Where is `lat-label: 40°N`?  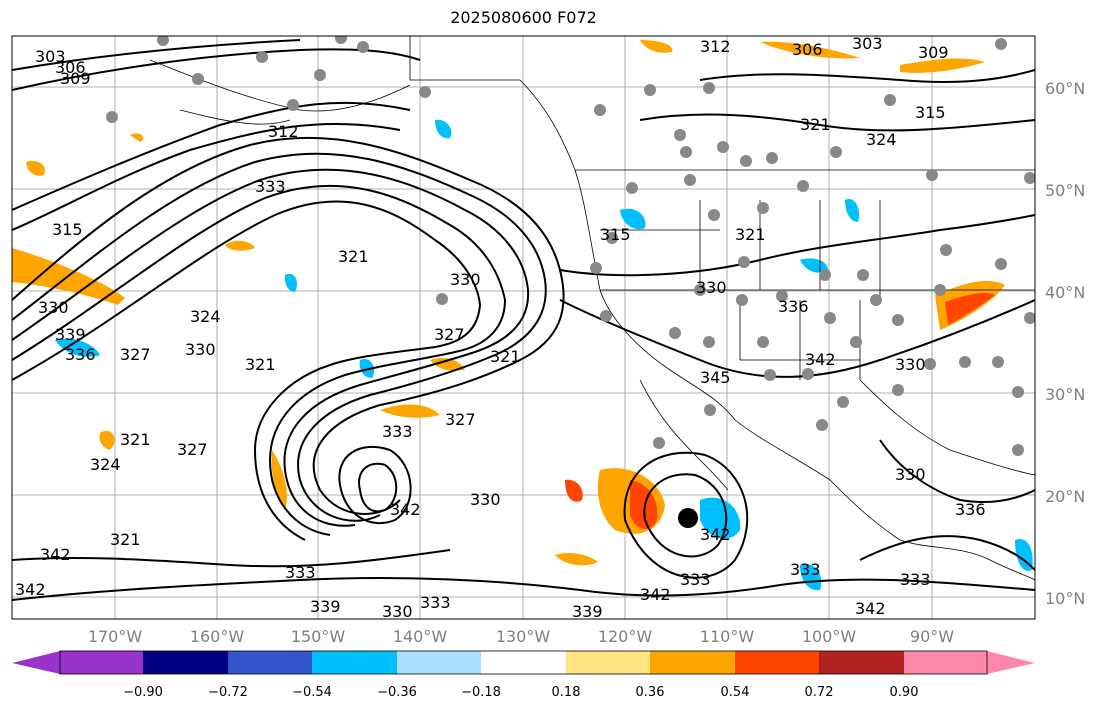
lat-label: 40°N is located at coordinates (1065, 292).